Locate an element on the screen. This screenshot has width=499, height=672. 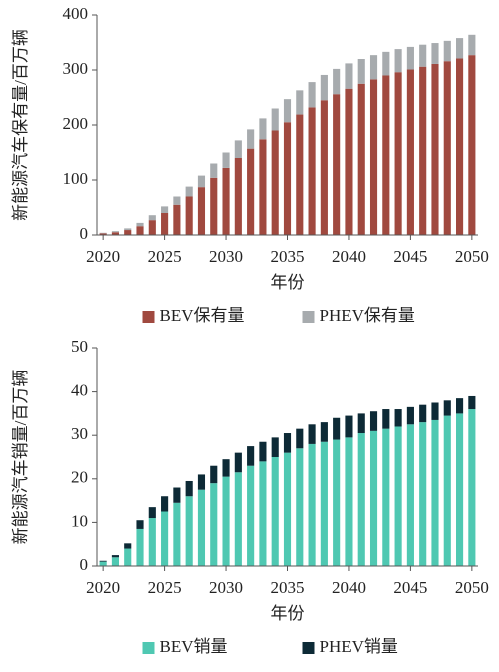
y-tick-label: 40 is located at coordinates (79, 390).